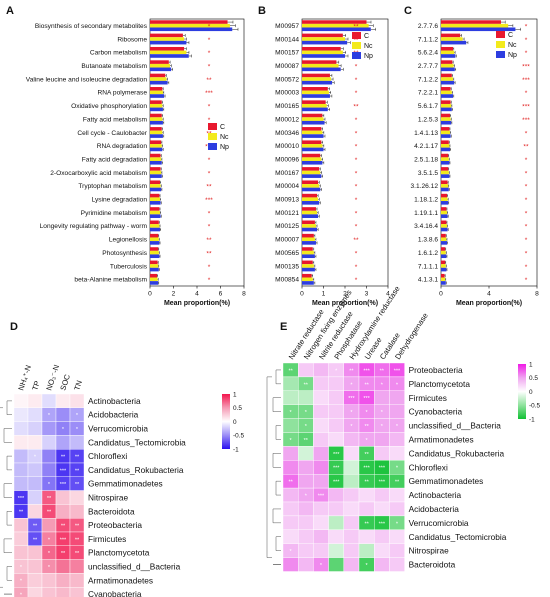  Describe the element at coordinates (287, 93) in the screenshot. I see `category-label: M00003` at that location.